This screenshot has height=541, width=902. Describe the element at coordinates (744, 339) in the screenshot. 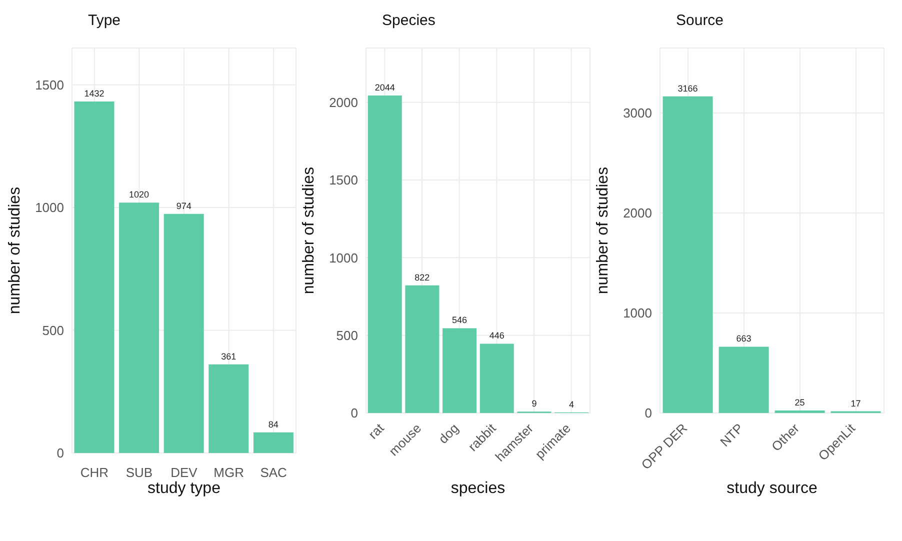

I see `data-label: 663` at that location.